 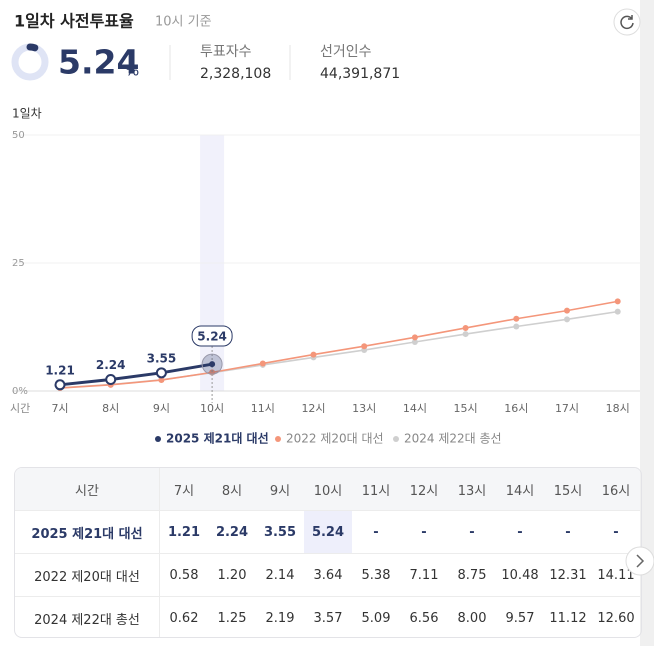 What do you see at coordinates (59, 408) in the screenshot?
I see `x-tick-label: 7시` at bounding box center [59, 408].